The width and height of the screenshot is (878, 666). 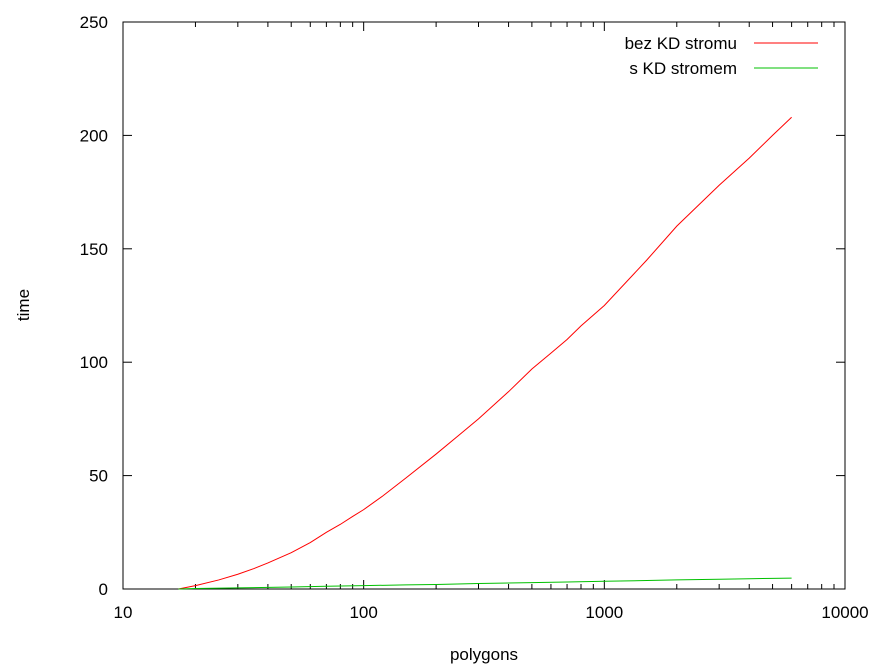 What do you see at coordinates (23, 305) in the screenshot?
I see `y-axis-title: time` at bounding box center [23, 305].